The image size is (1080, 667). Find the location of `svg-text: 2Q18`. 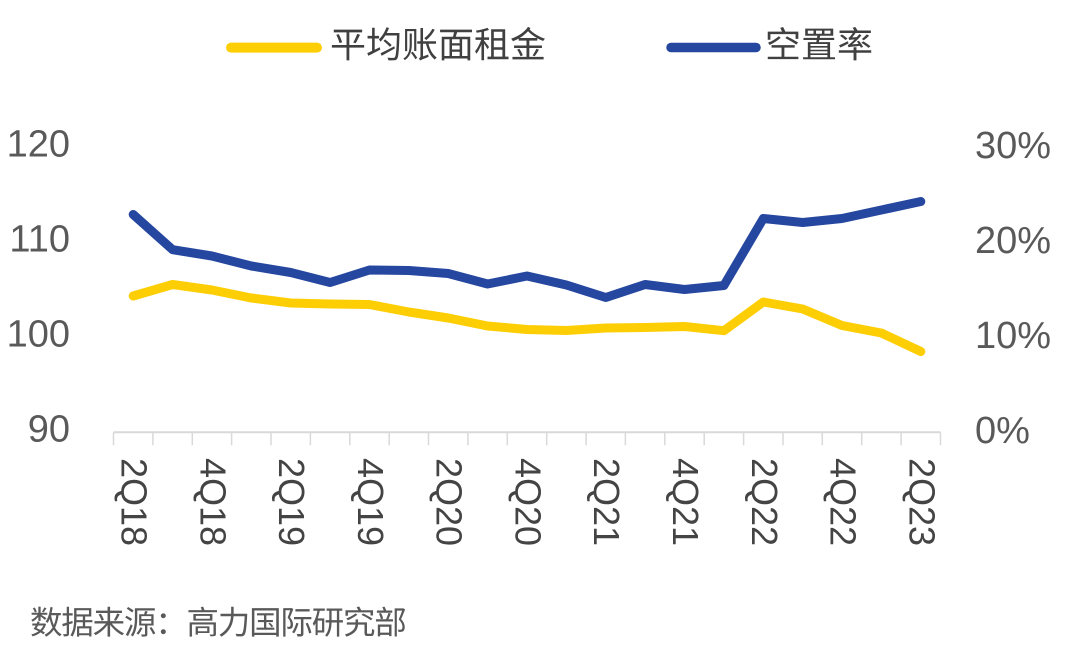

svg-text: 2Q18 is located at coordinates (134, 502).